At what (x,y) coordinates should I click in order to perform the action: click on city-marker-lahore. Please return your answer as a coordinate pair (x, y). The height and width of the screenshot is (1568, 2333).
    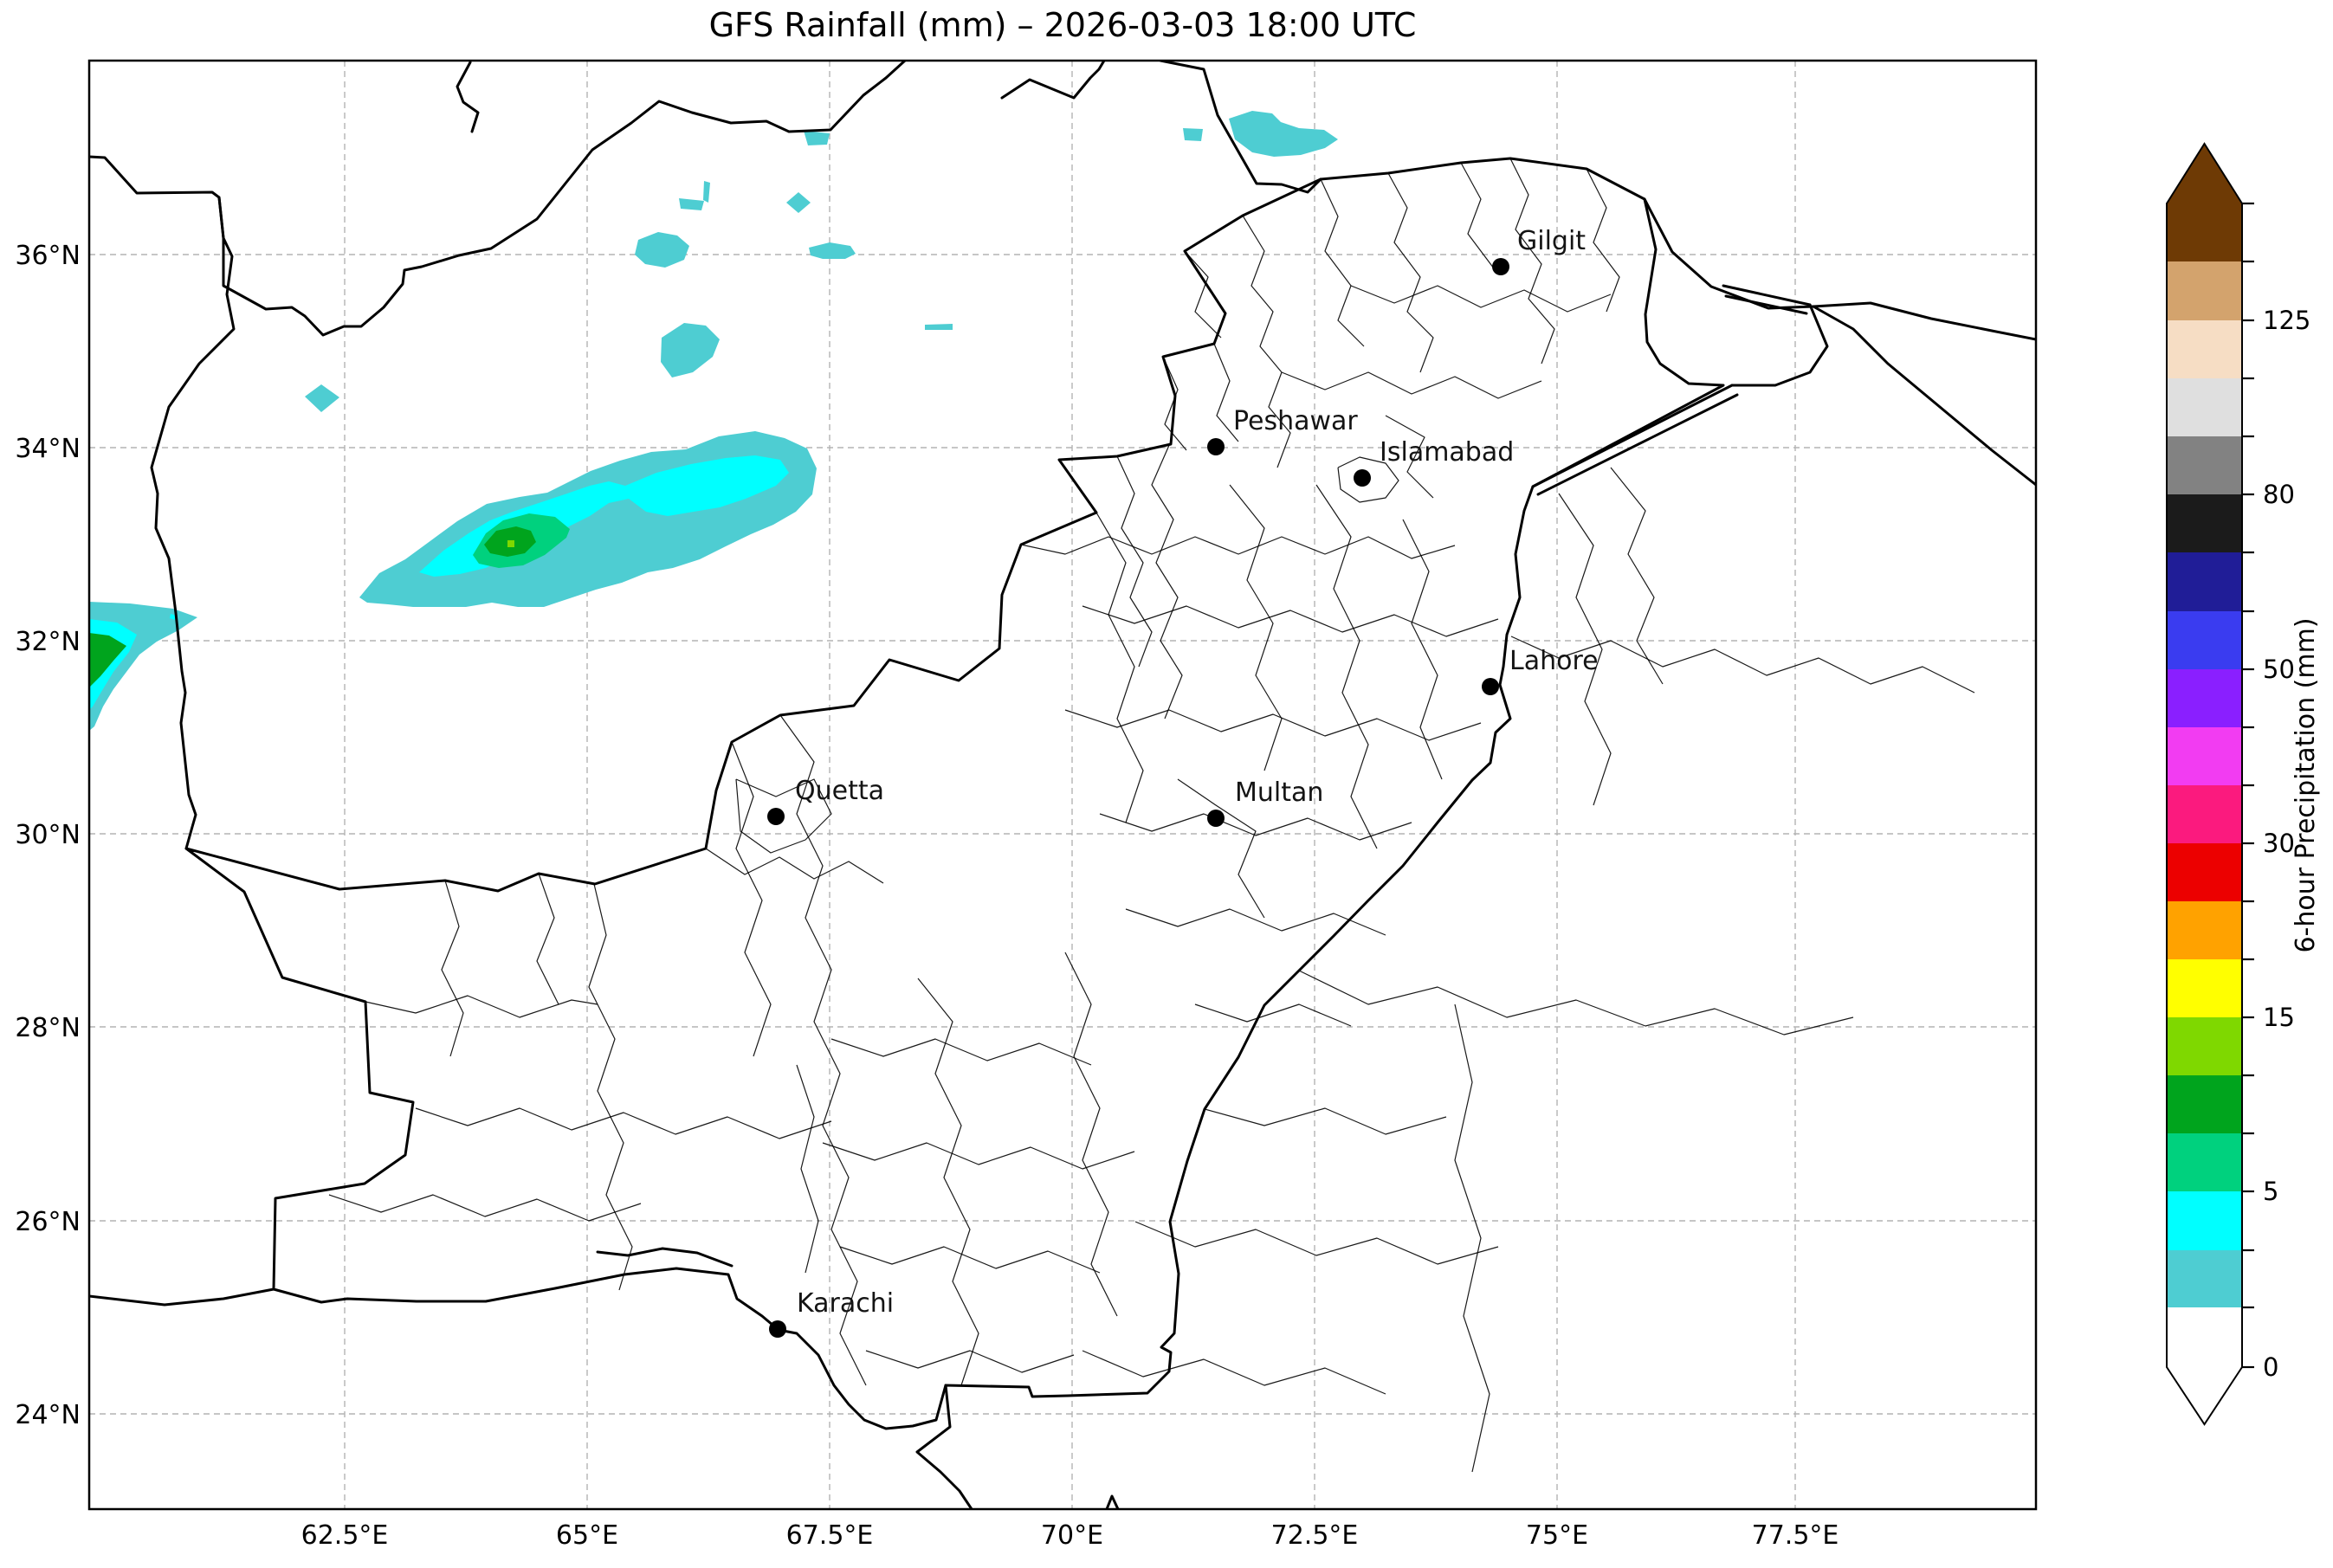
    Looking at the image, I should click on (1490, 686).